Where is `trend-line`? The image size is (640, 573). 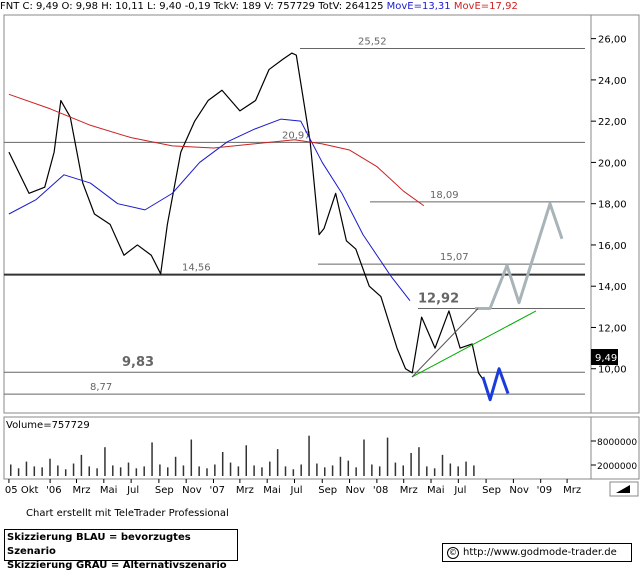
trend-line is located at coordinates (474, 344).